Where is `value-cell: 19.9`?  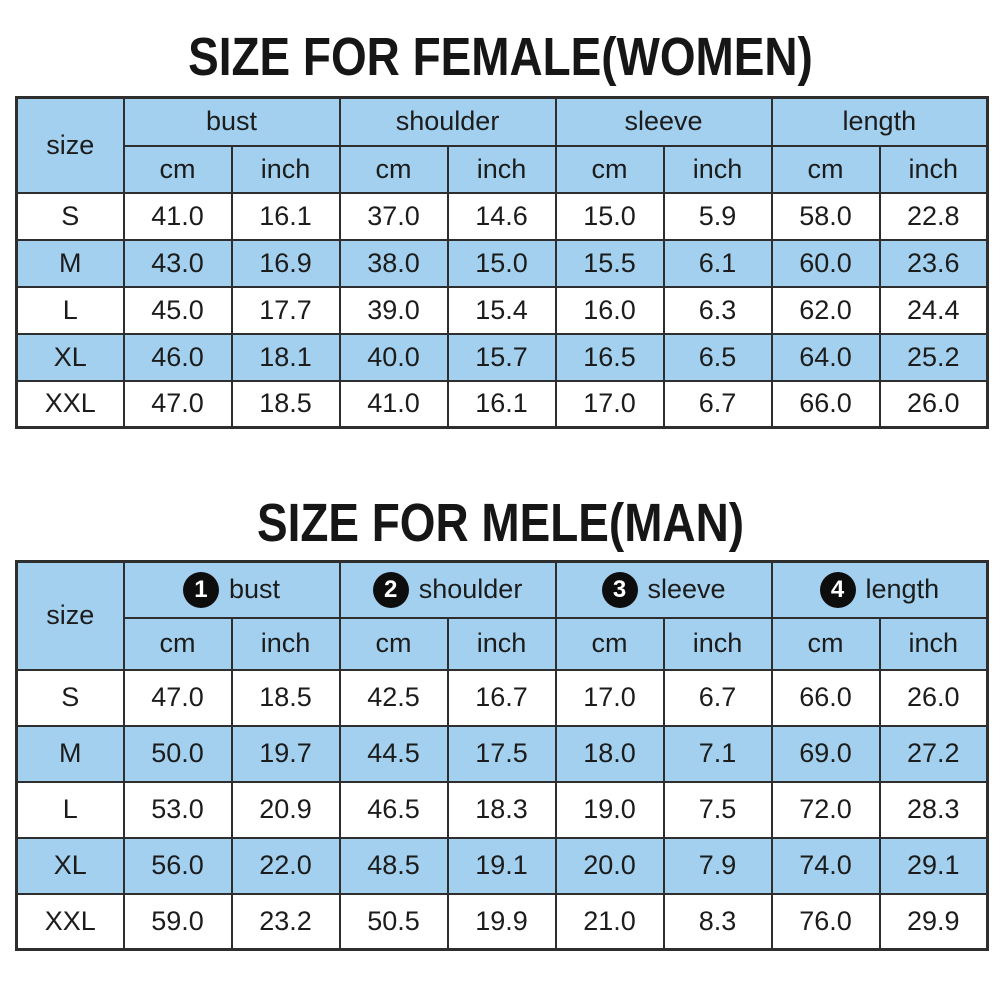 value-cell: 19.9 is located at coordinates (501, 921).